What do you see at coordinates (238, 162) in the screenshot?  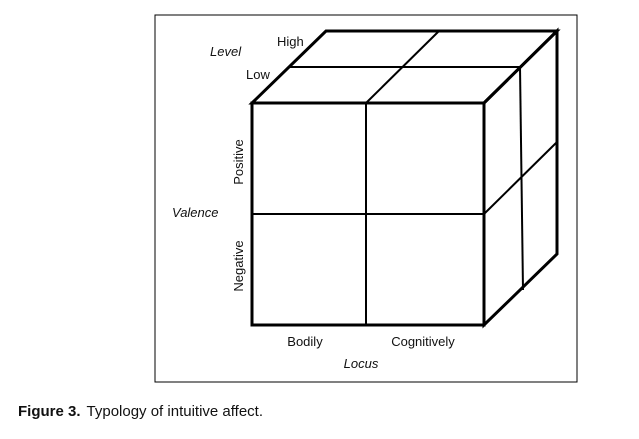 I see `valence-positive-label: Positive` at bounding box center [238, 162].